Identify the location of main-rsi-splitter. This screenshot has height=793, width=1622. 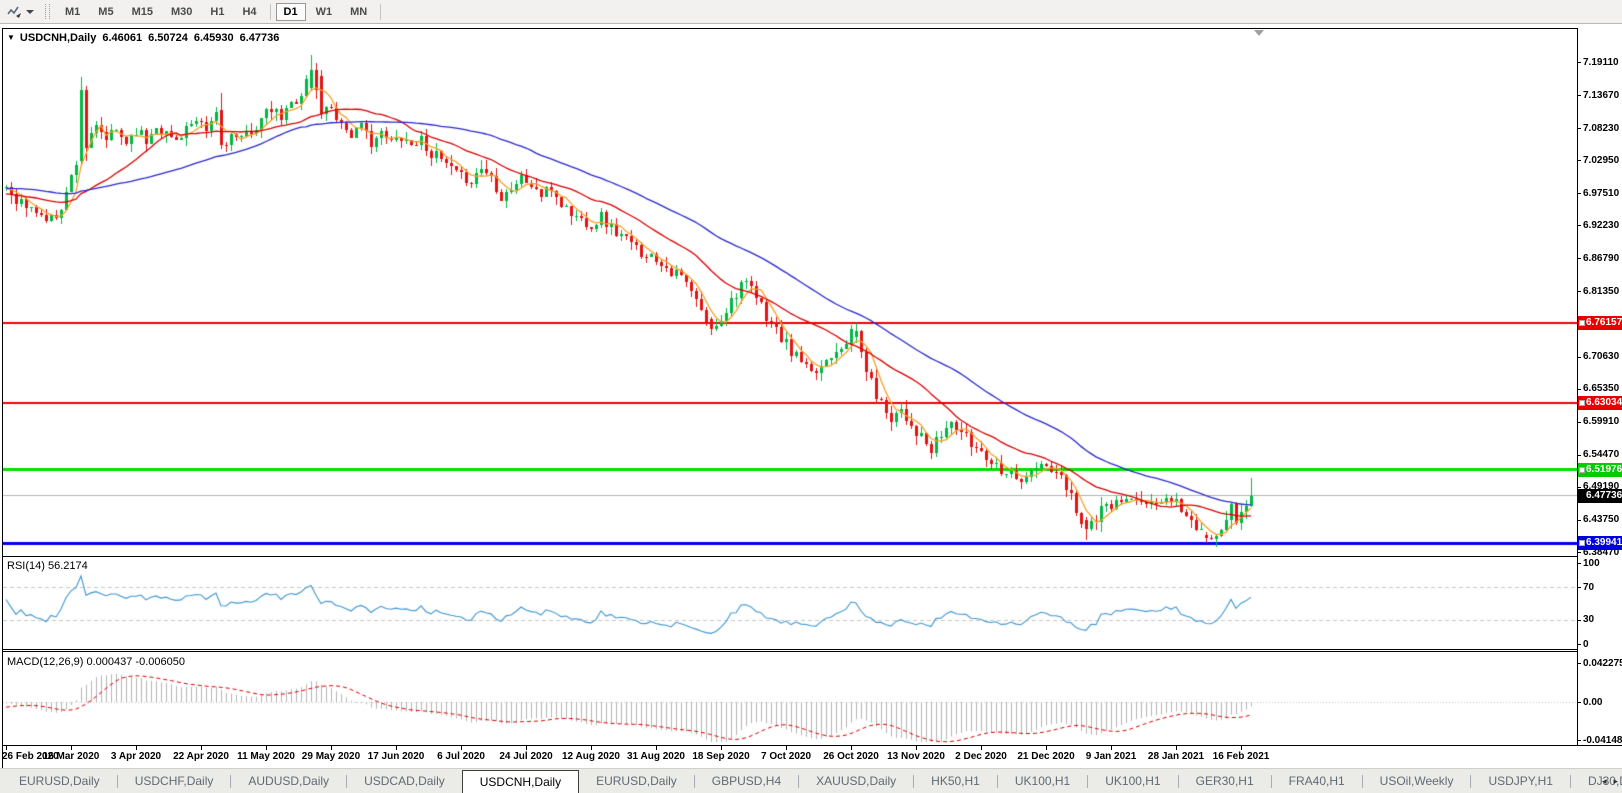
(789, 556).